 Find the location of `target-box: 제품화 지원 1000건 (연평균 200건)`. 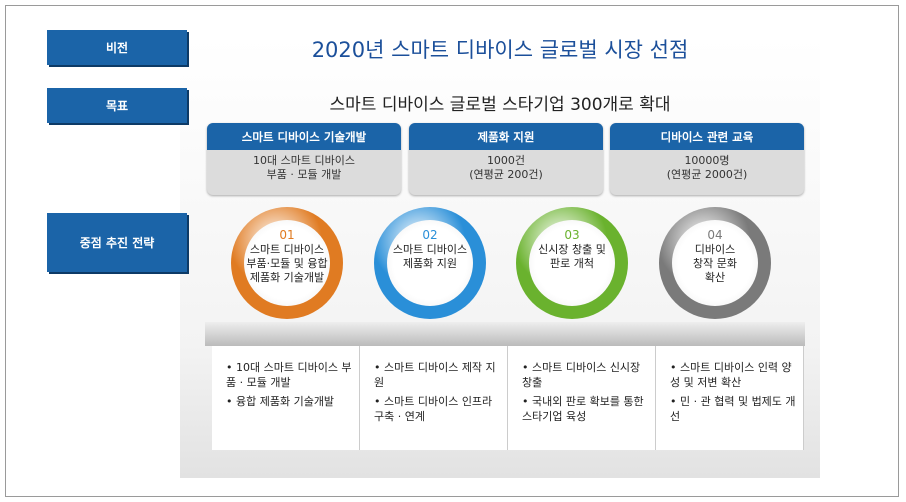

target-box: 제품화 지원 1000건 (연평균 200건) is located at coordinates (506, 159).